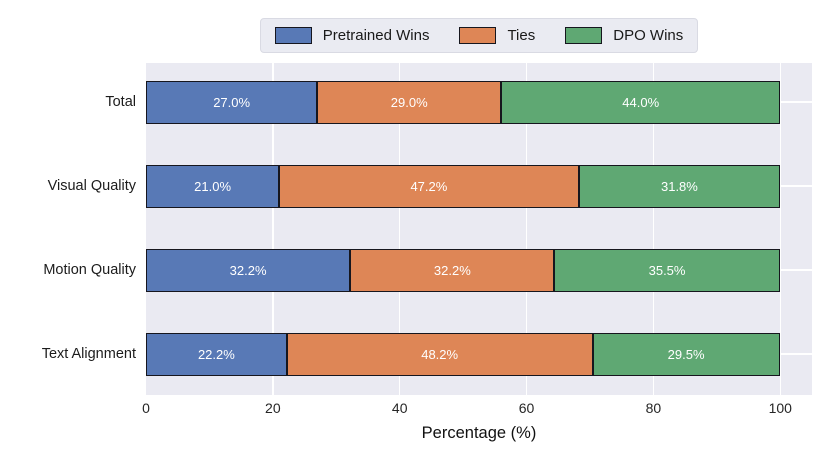 Image resolution: width=830 pixels, height=461 pixels. I want to click on bar-segment: 48.2%, so click(439, 354).